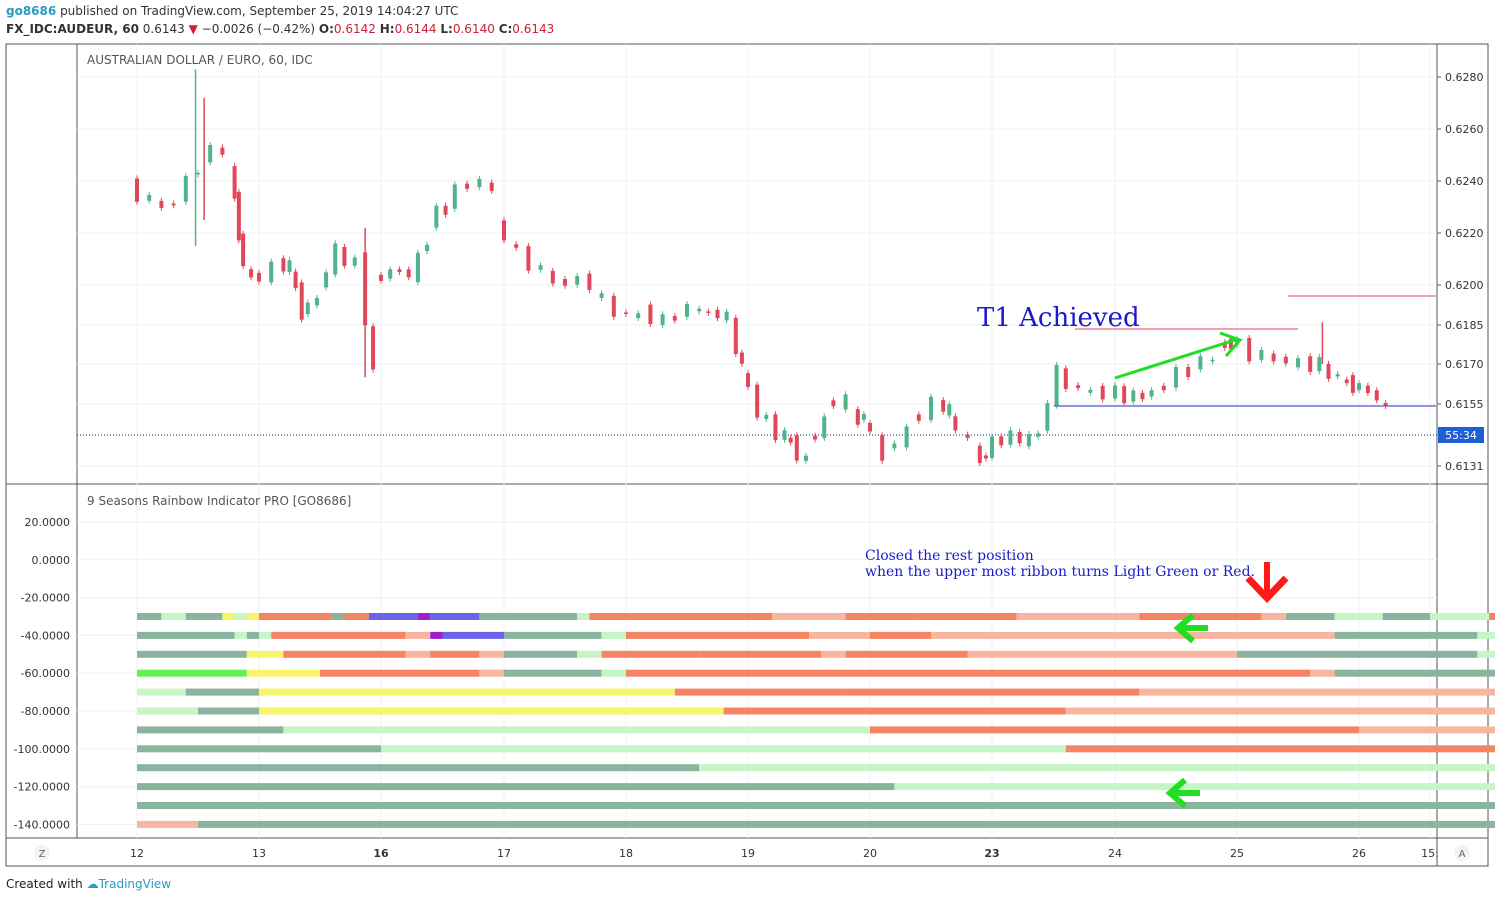 The image size is (1495, 903). What do you see at coordinates (1464, 364) in the screenshot?
I see `y-tick-label: 0.6170` at bounding box center [1464, 364].